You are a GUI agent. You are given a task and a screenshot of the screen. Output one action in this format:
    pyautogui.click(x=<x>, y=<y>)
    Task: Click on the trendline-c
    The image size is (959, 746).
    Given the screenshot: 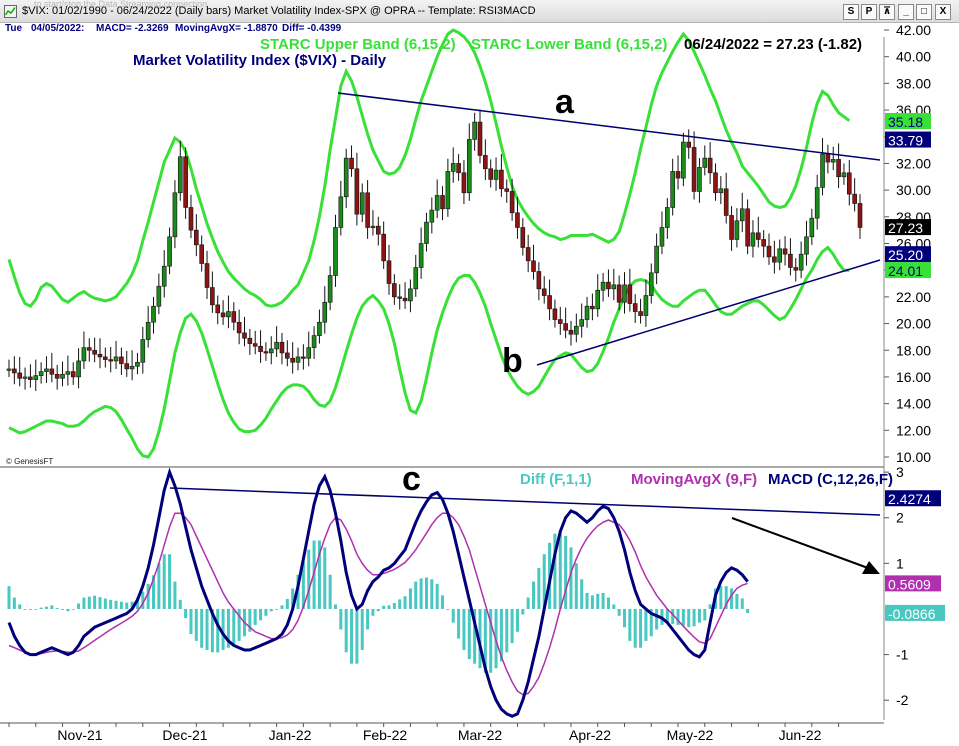 What is the action you would take?
    pyautogui.click(x=525, y=501)
    